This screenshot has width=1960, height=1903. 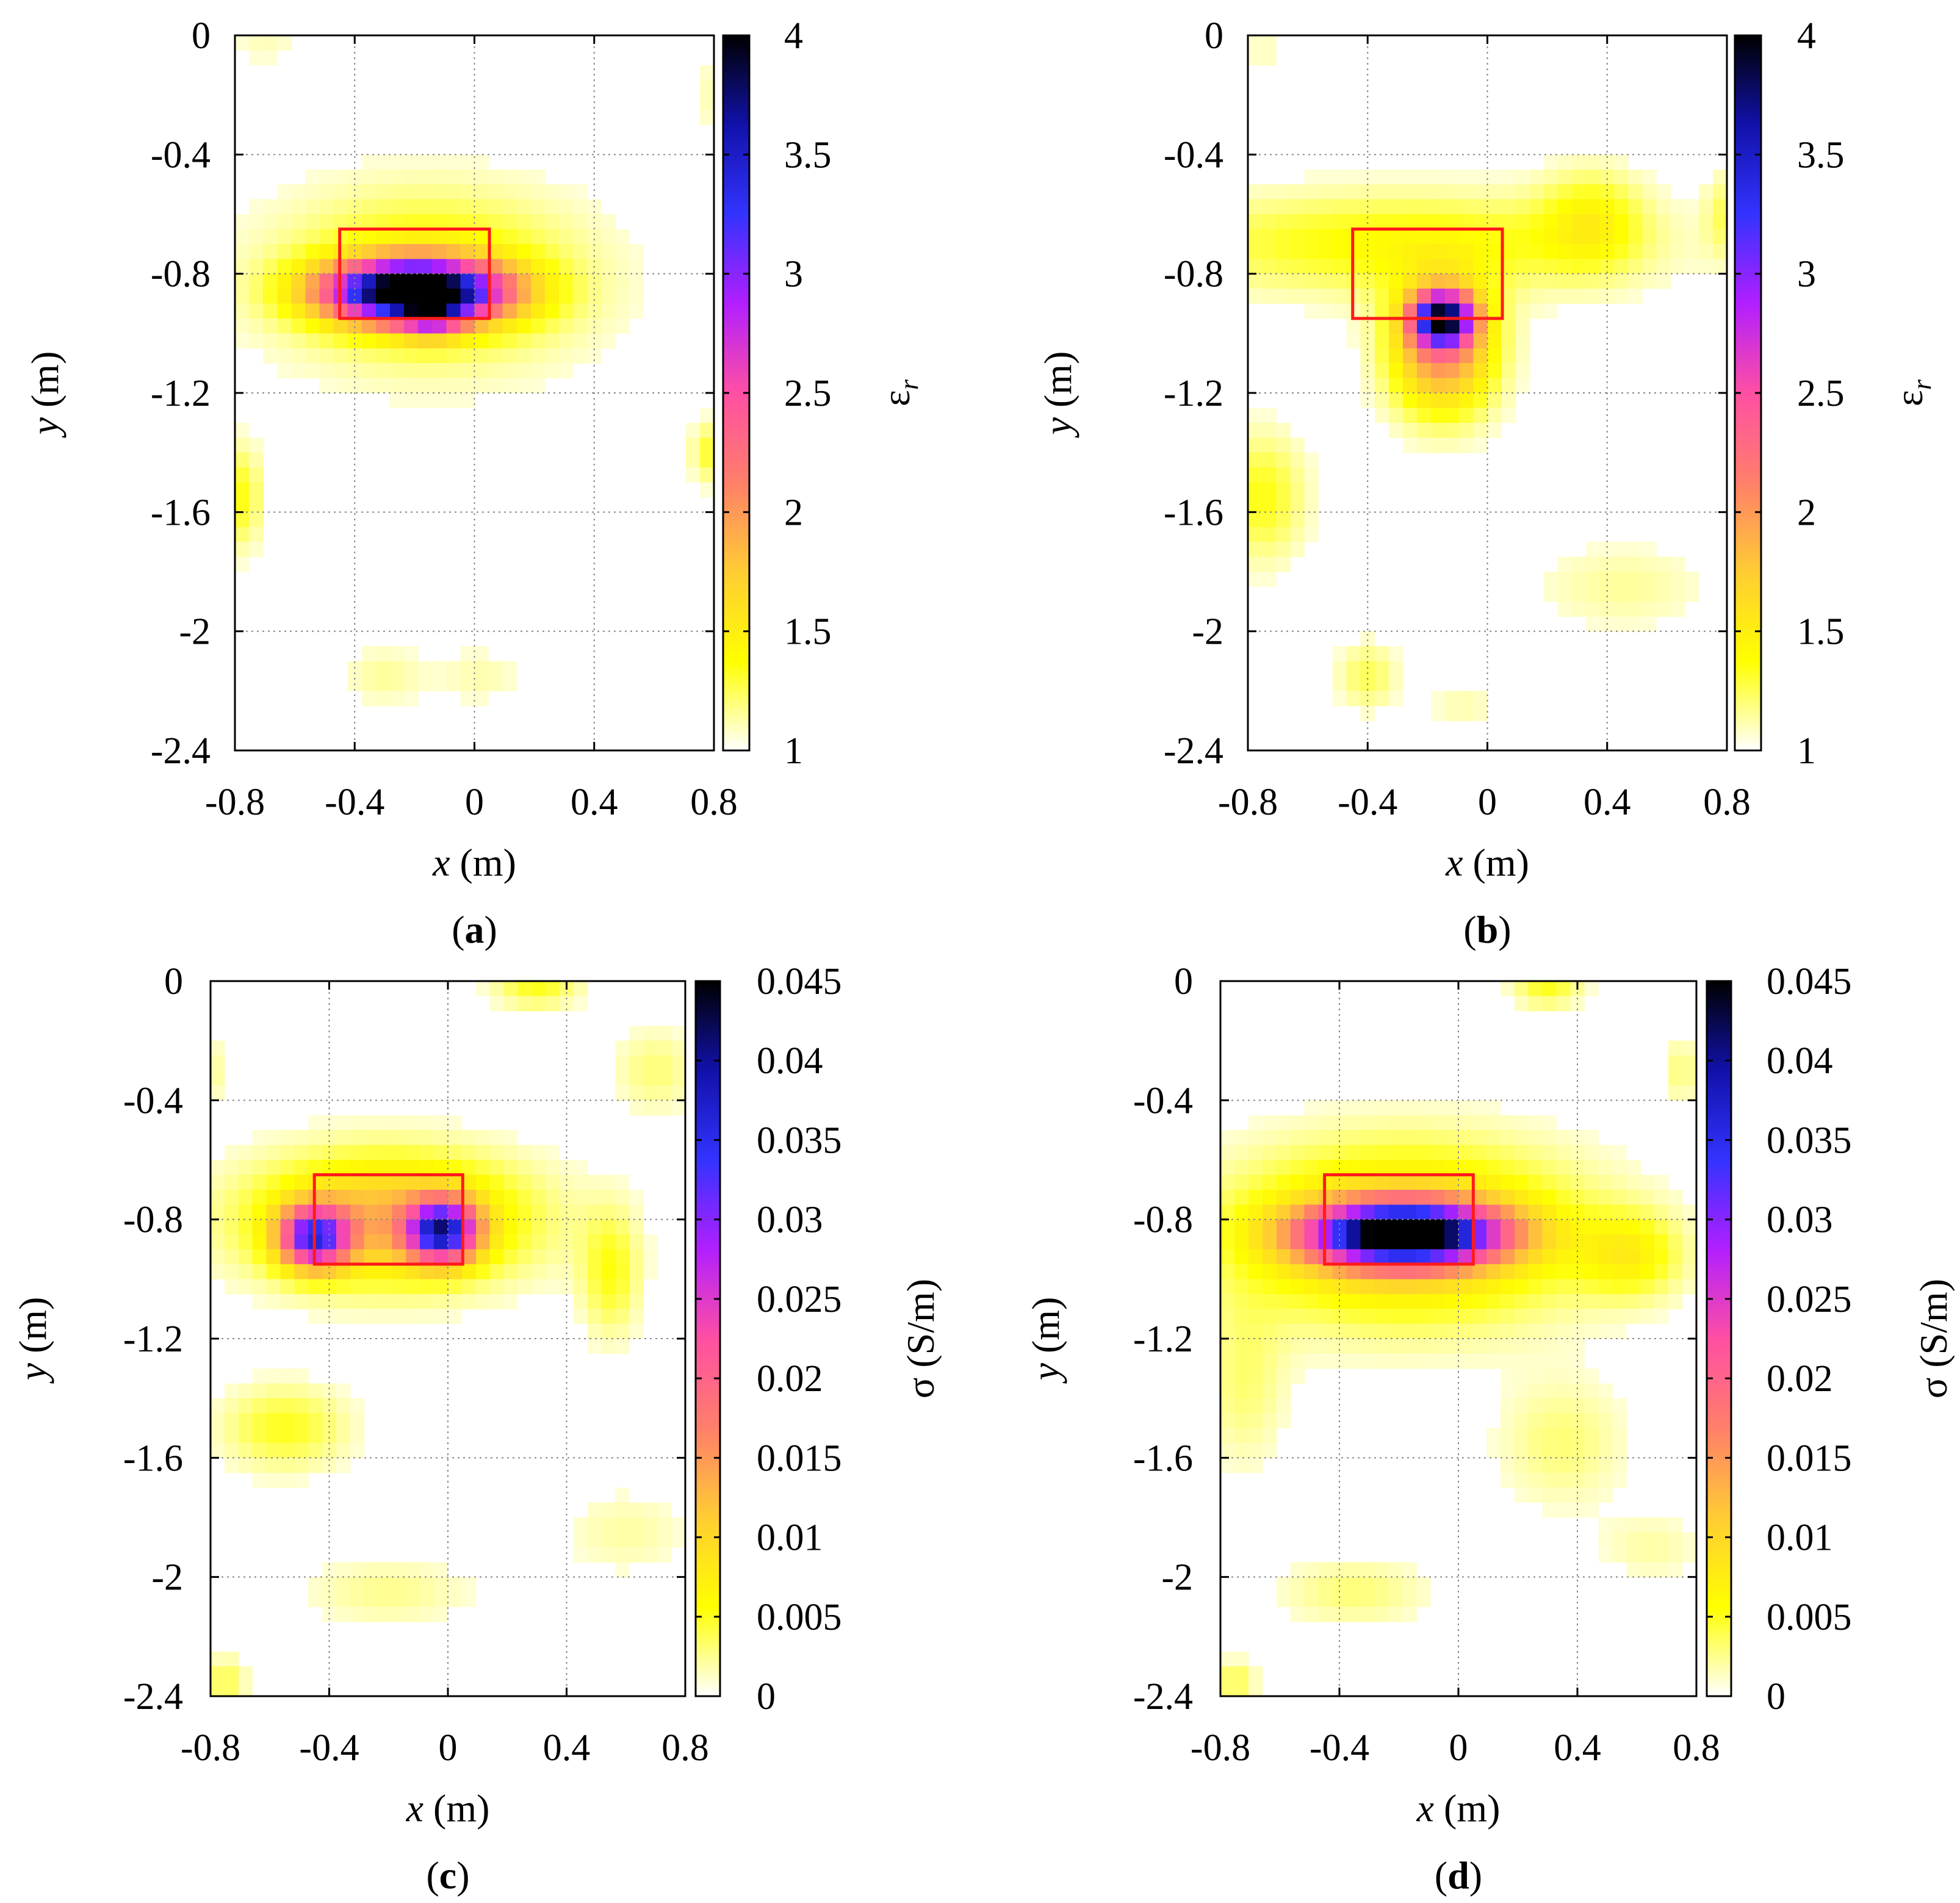 I want to click on panel-label-open: (, so click(x=432, y=1876).